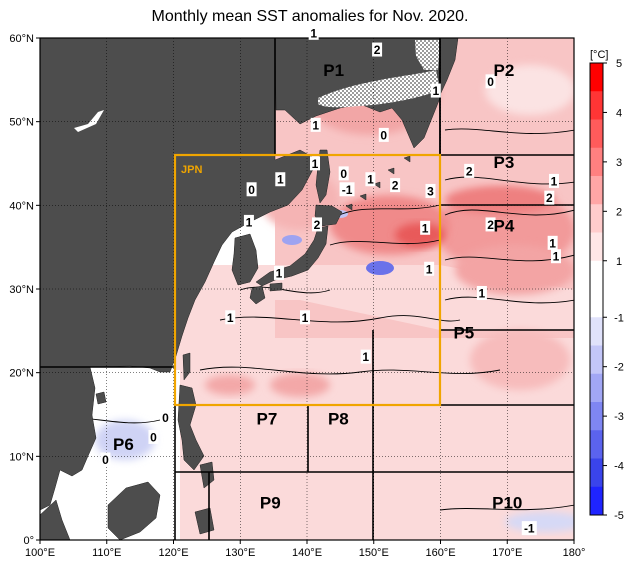 The width and height of the screenshot is (637, 564). What do you see at coordinates (89, 121) in the screenshot?
I see `lake` at bounding box center [89, 121].